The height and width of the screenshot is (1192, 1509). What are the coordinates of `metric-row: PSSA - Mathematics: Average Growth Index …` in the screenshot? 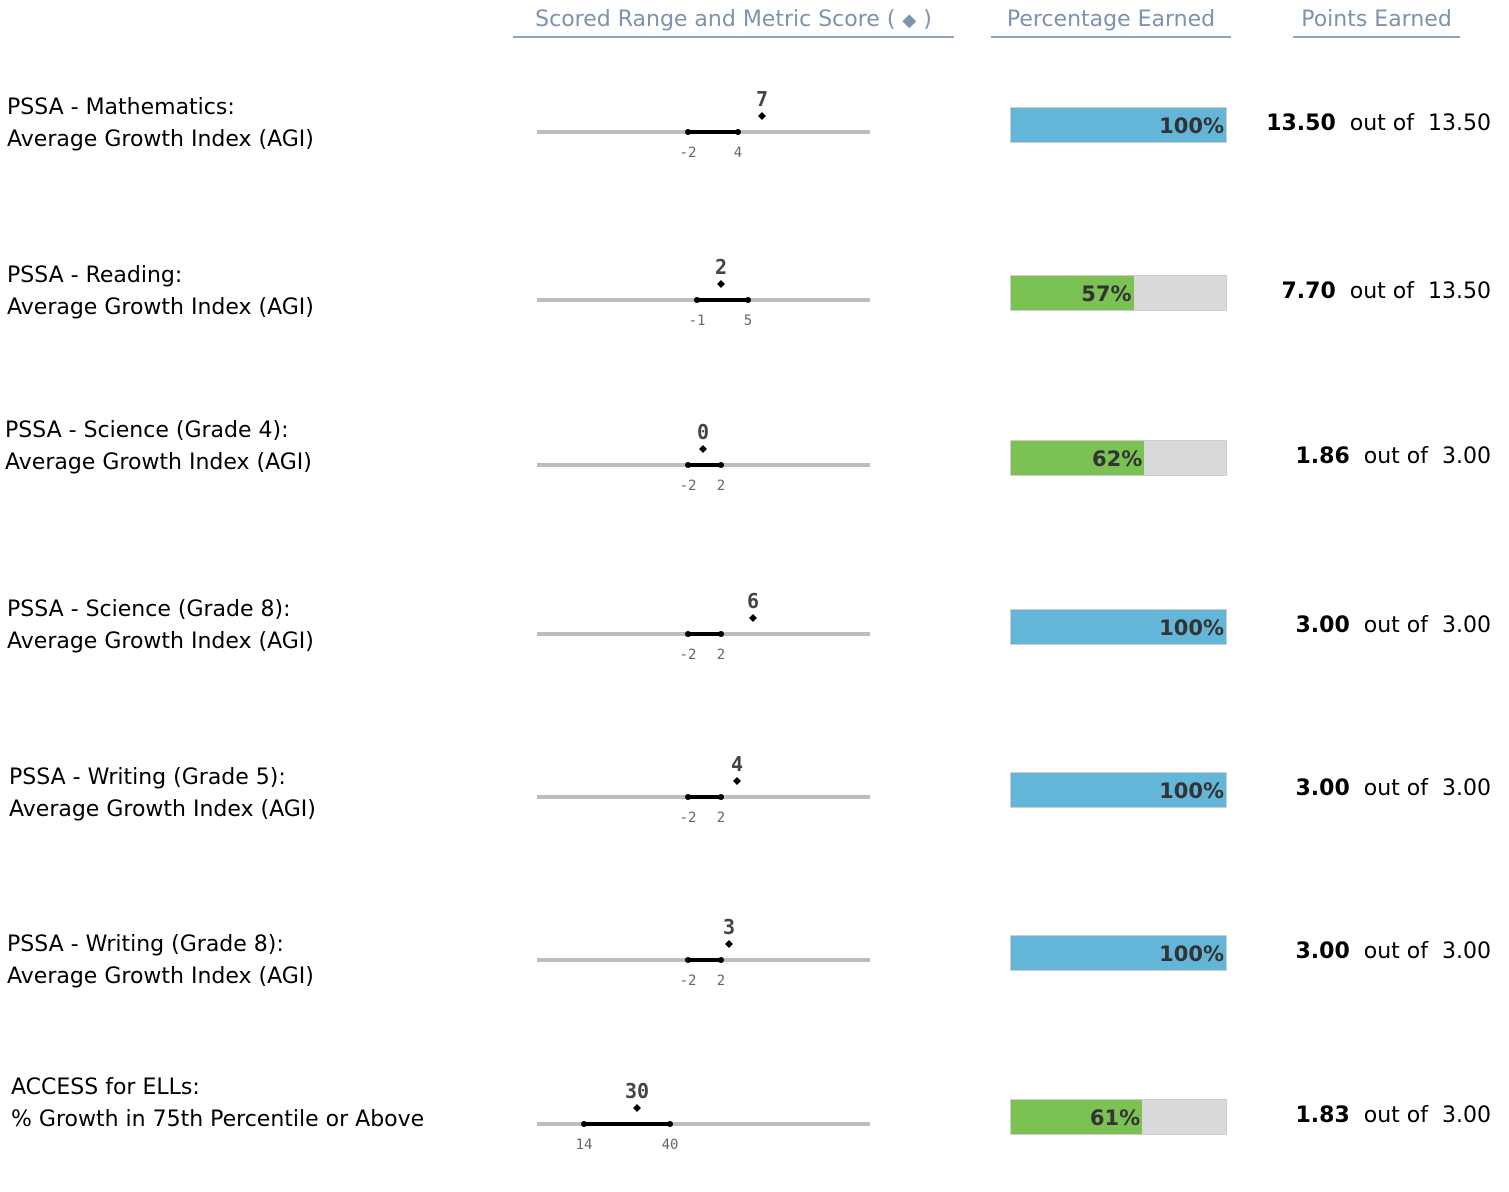 It's located at (754, 140).